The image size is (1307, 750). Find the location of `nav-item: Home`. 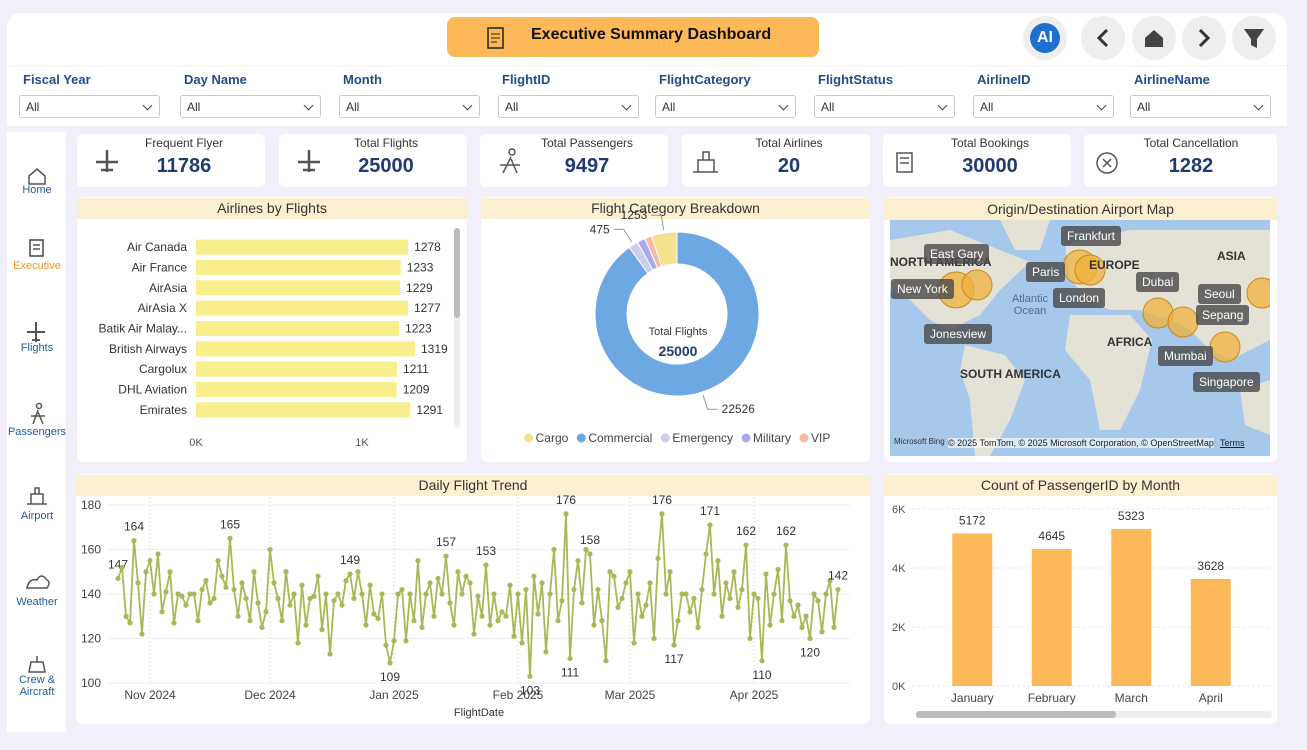

nav-item: Home is located at coordinates (37, 190).